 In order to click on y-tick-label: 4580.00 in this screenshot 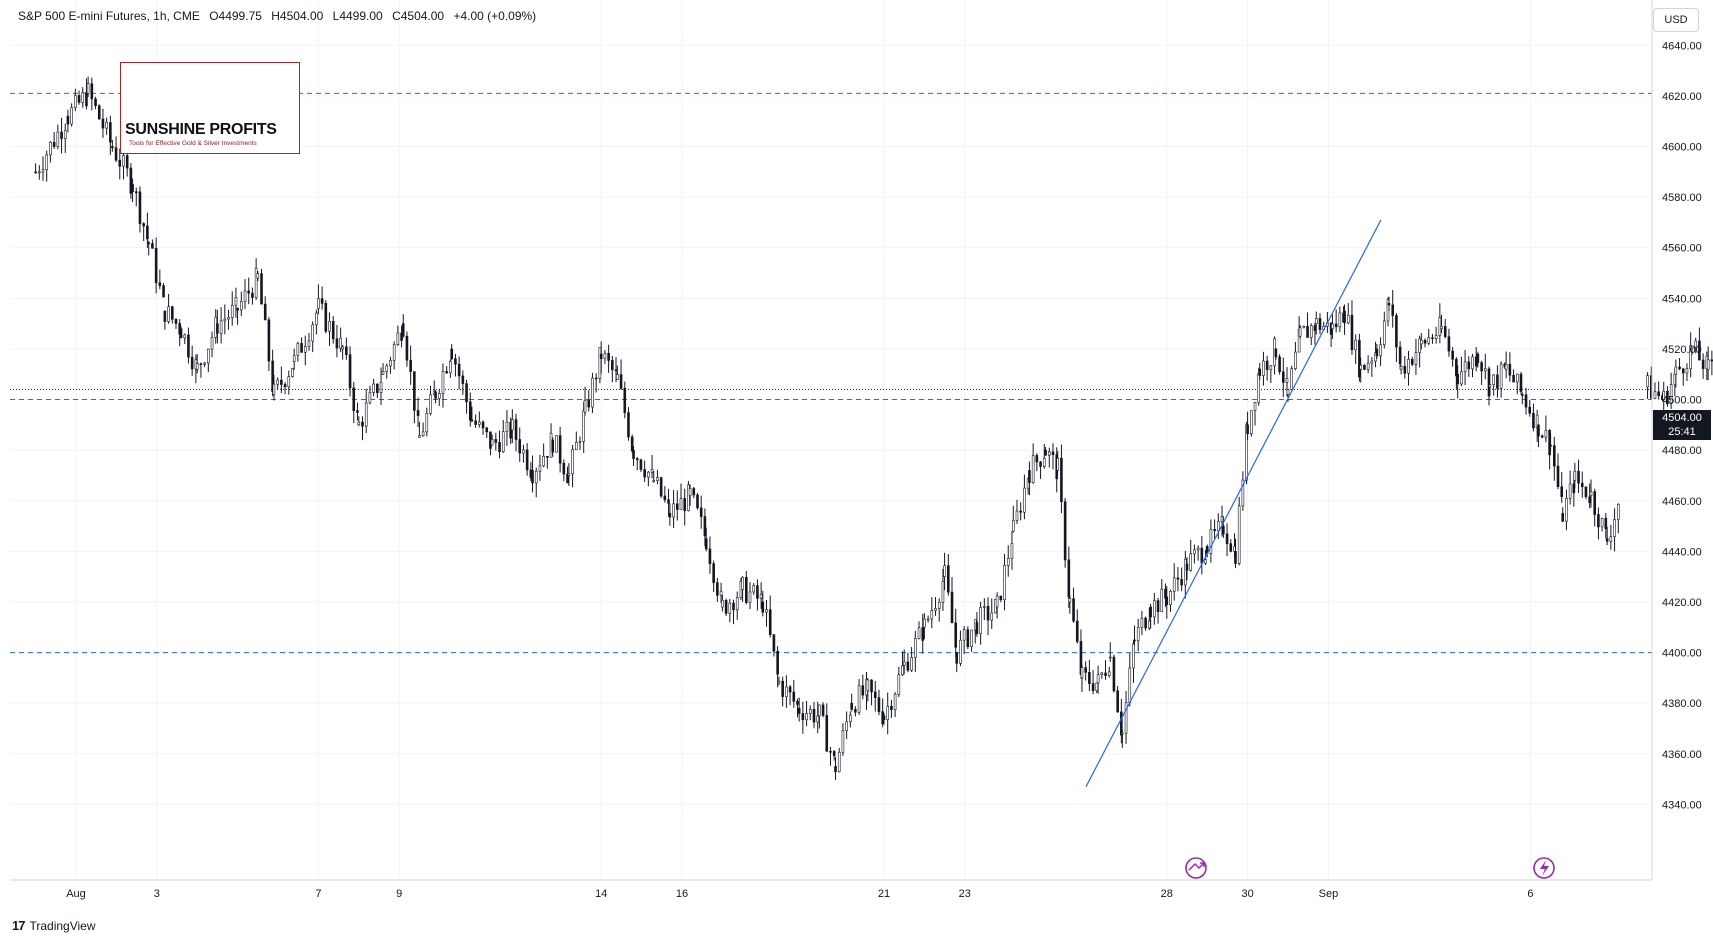, I will do `click(1682, 198)`.